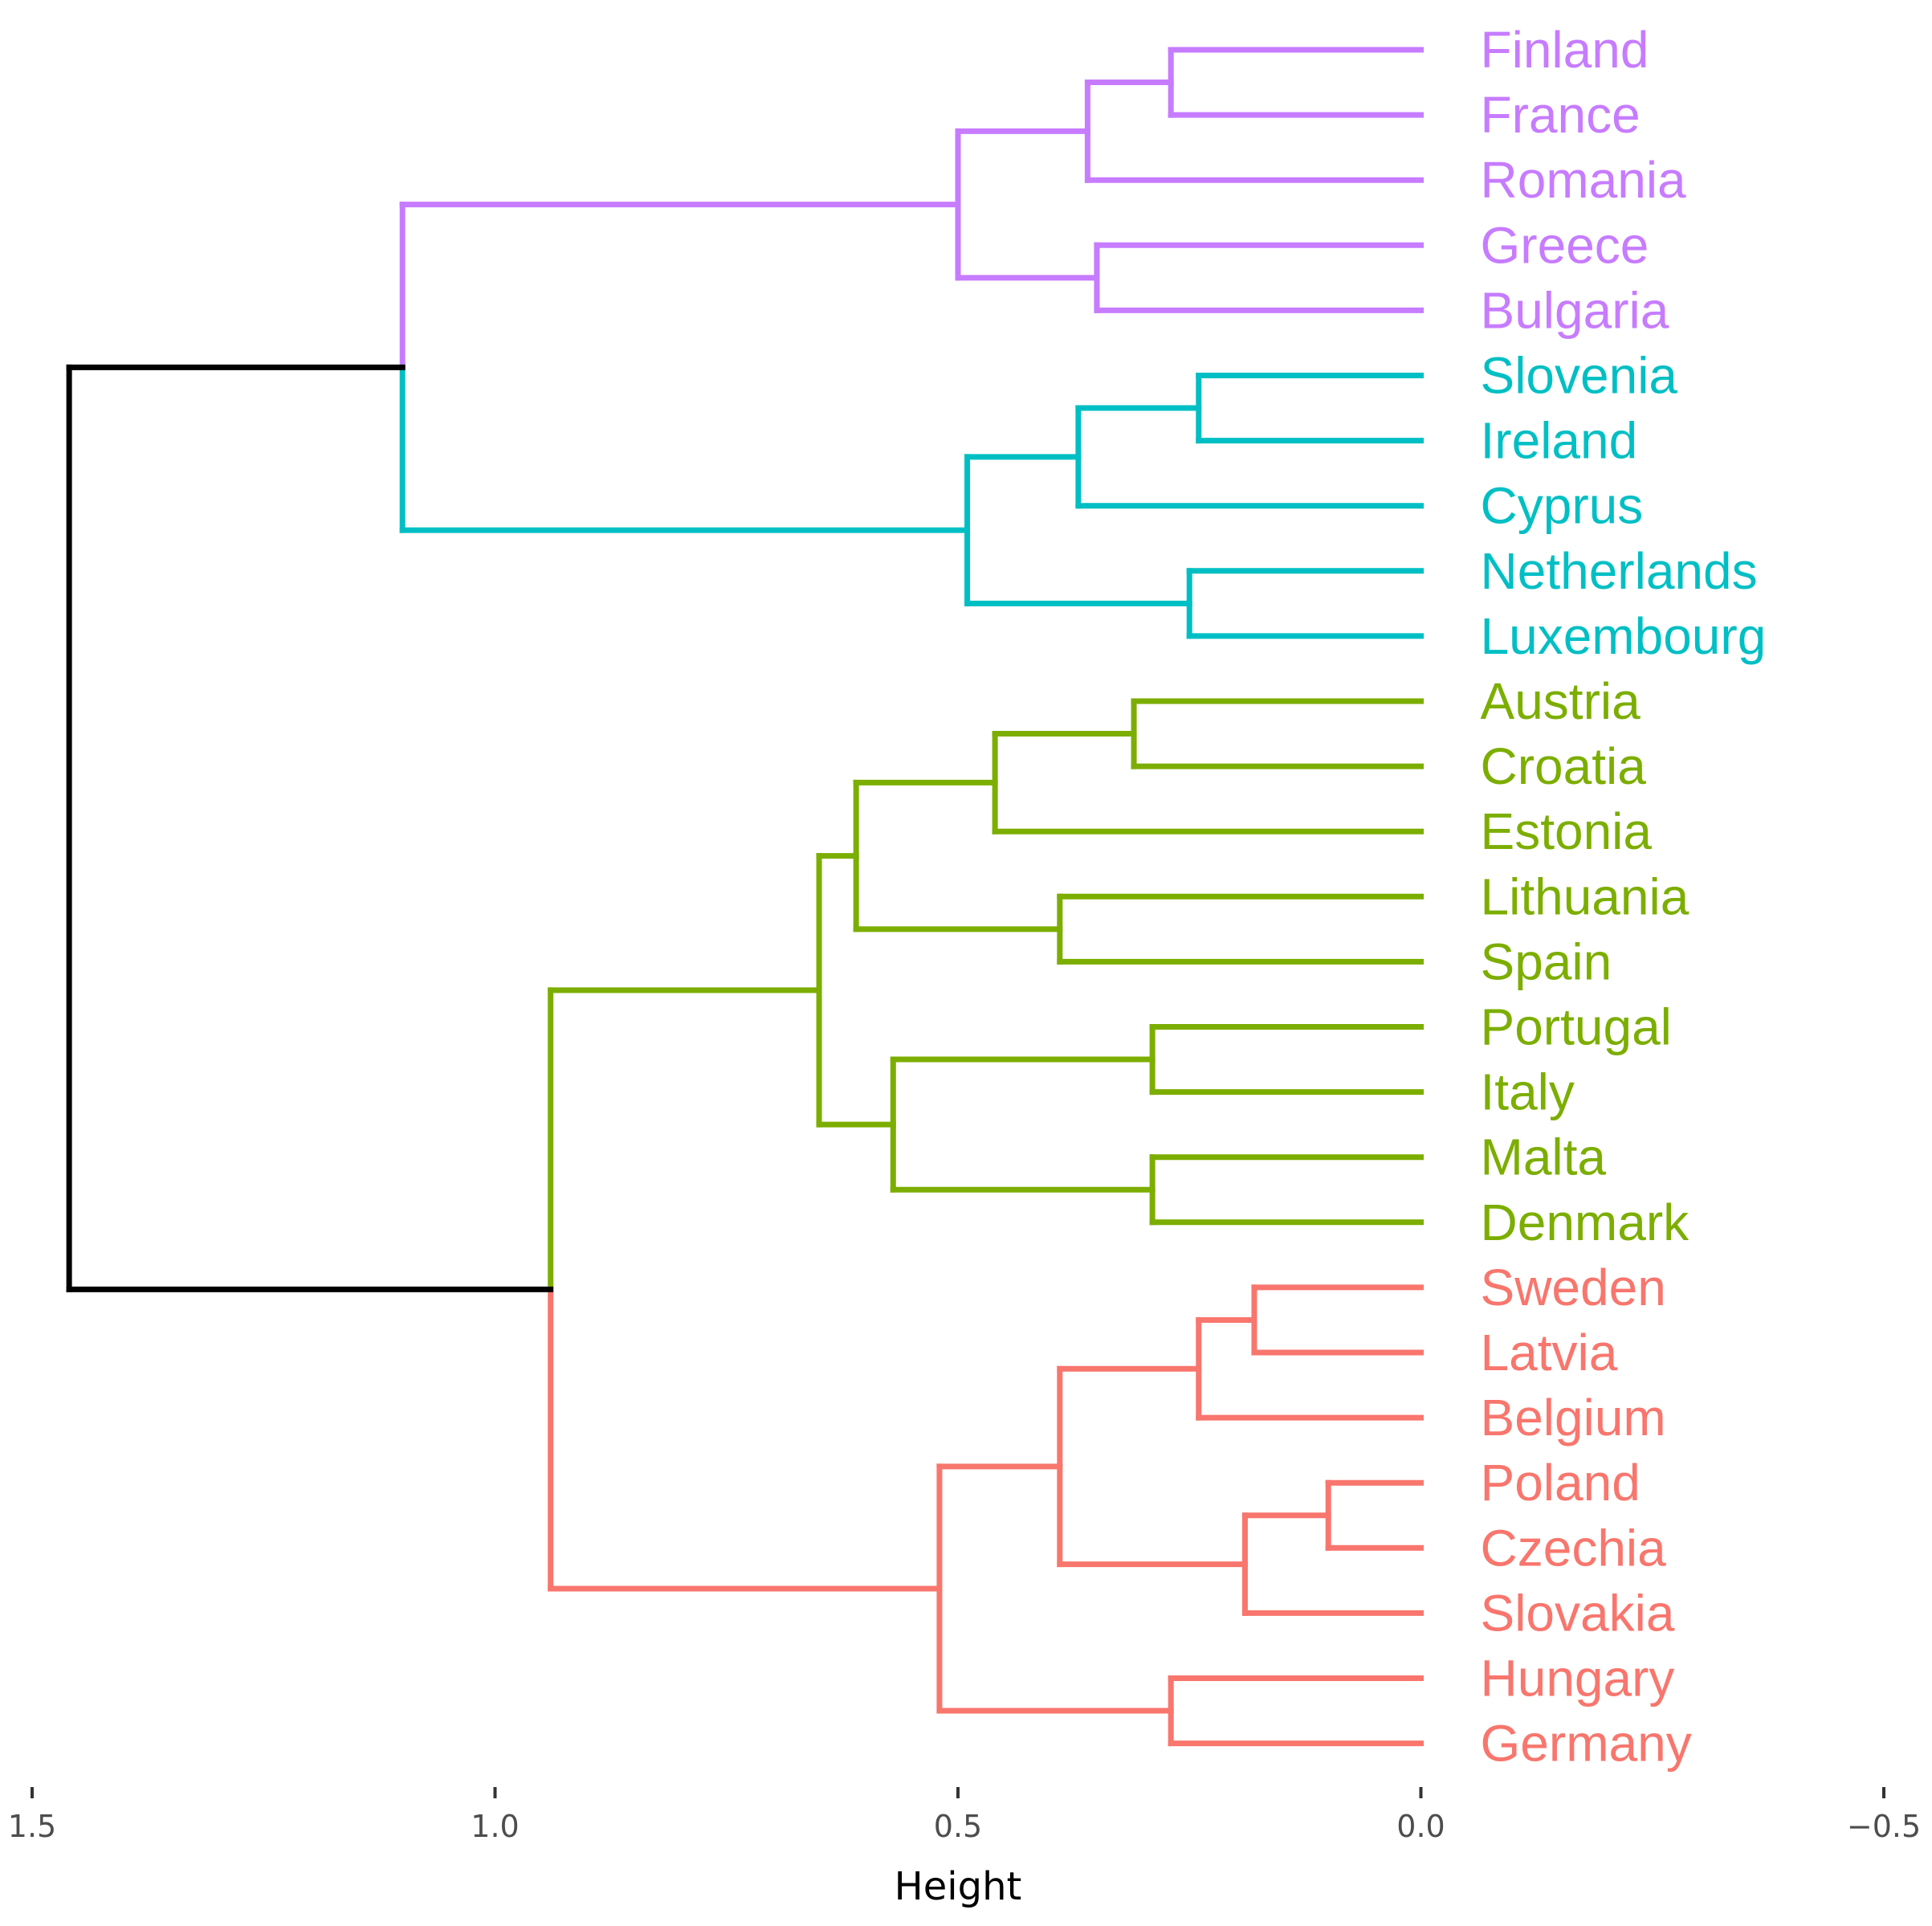 This screenshot has height=1926, width=1932. I want to click on leaf-label-estonia: Estonia, so click(1567, 831).